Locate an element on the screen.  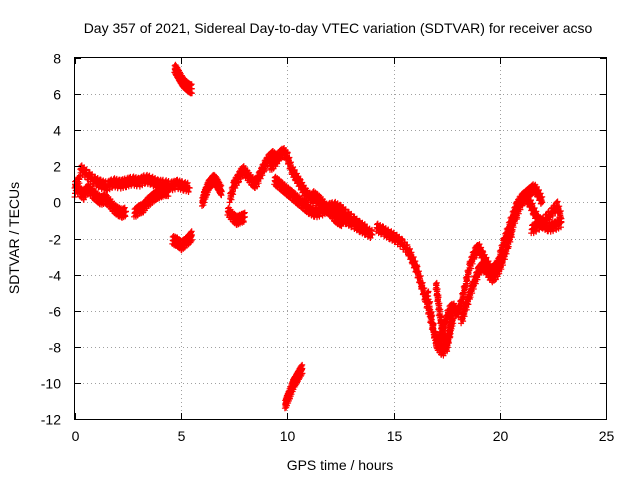
x-tick-label: 20 is located at coordinates (501, 436).